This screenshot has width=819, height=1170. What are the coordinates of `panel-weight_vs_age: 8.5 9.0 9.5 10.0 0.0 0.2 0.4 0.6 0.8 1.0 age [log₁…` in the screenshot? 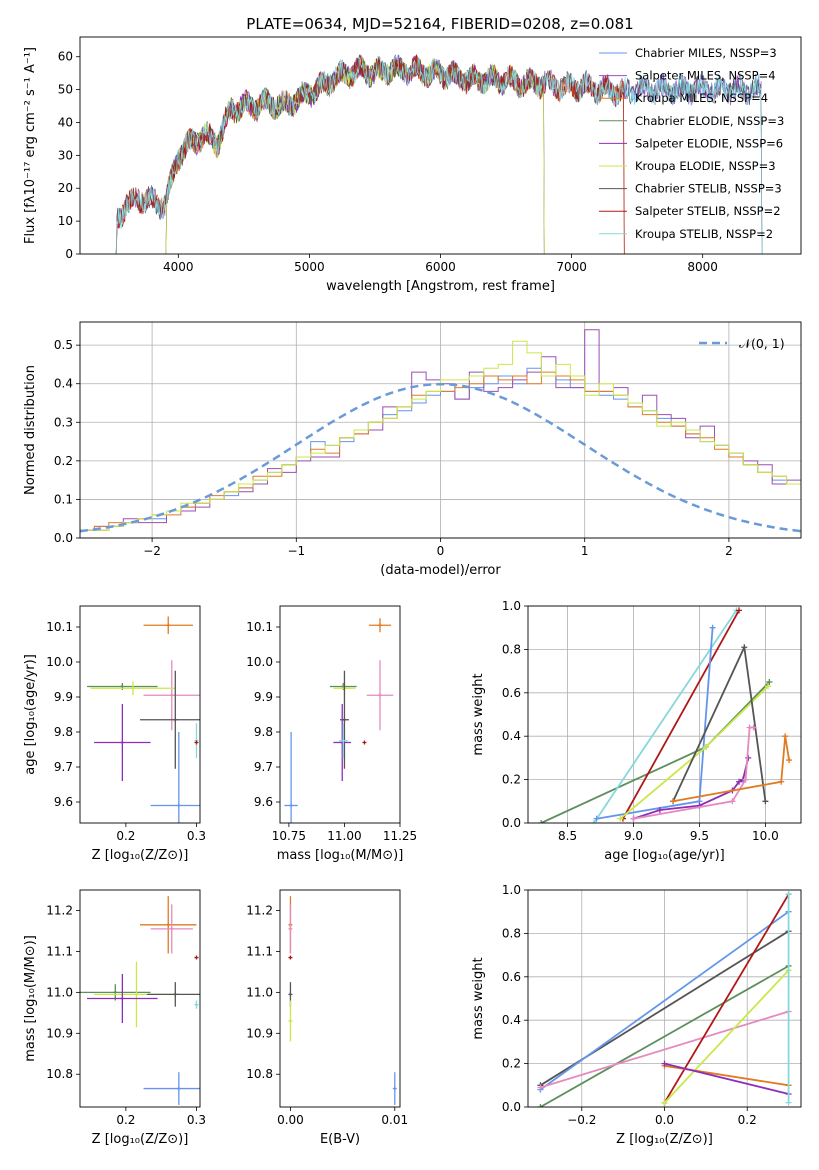 It's located at (636, 731).